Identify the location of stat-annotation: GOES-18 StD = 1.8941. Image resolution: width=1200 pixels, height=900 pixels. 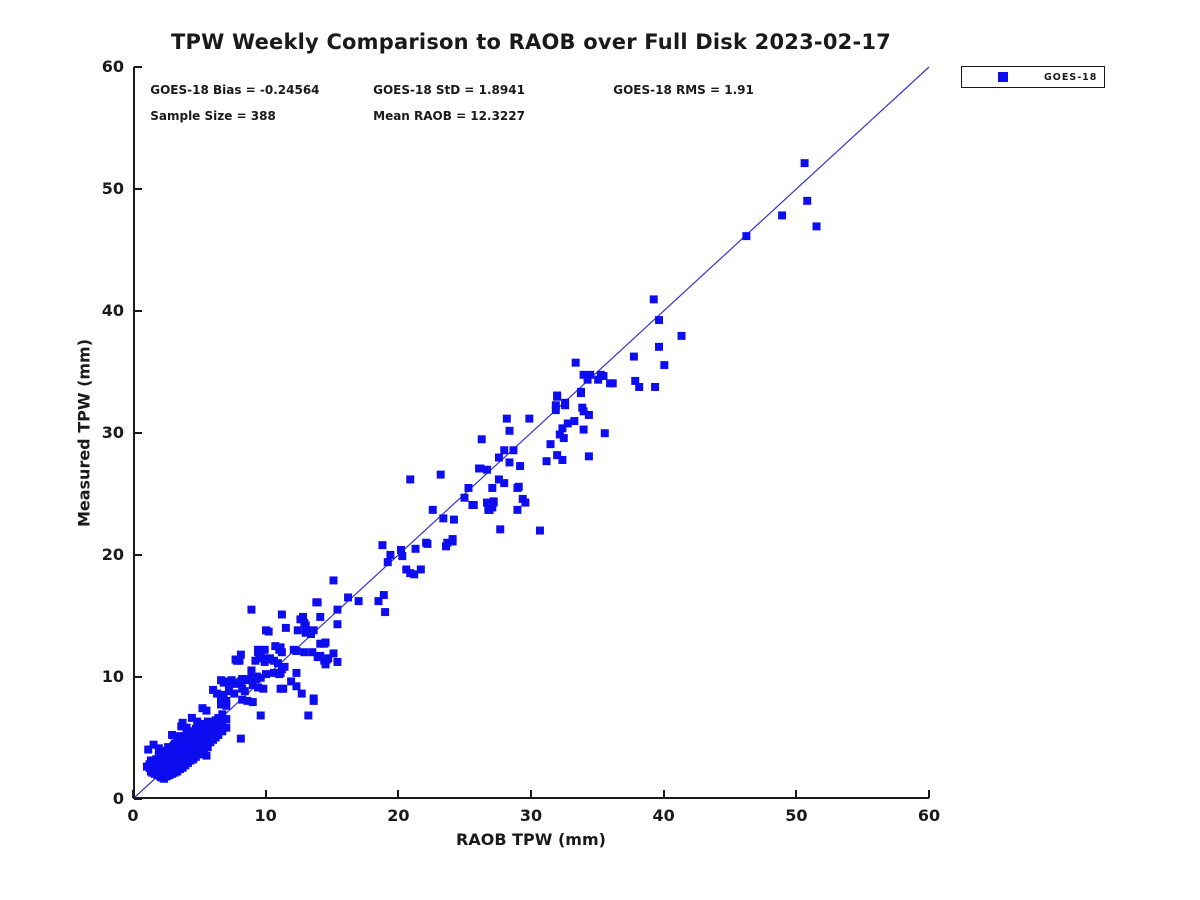
(449, 90).